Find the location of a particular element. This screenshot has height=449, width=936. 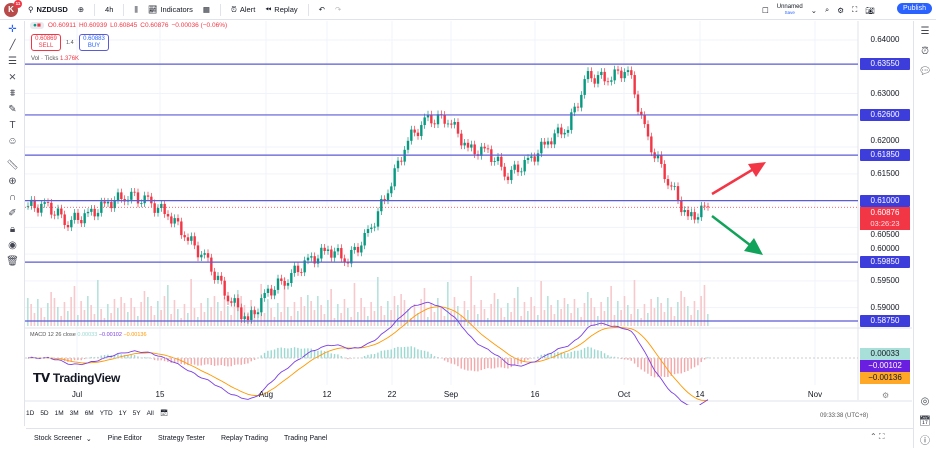

tab-pine-editor: Pine Editor is located at coordinates (125, 438).